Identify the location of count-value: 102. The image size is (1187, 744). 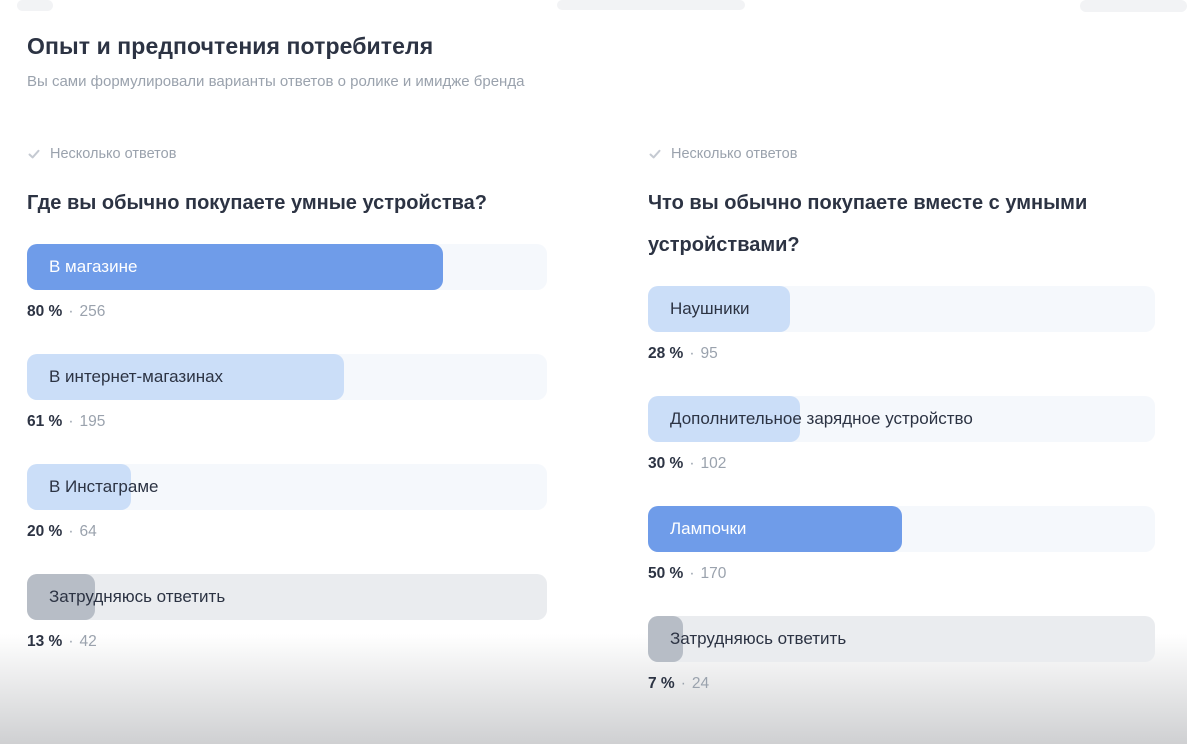
(713, 463).